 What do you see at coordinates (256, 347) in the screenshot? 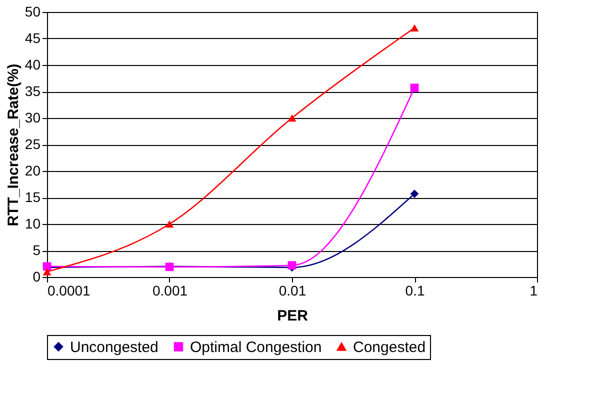
I see `legend-label: Optimal Congestion` at bounding box center [256, 347].